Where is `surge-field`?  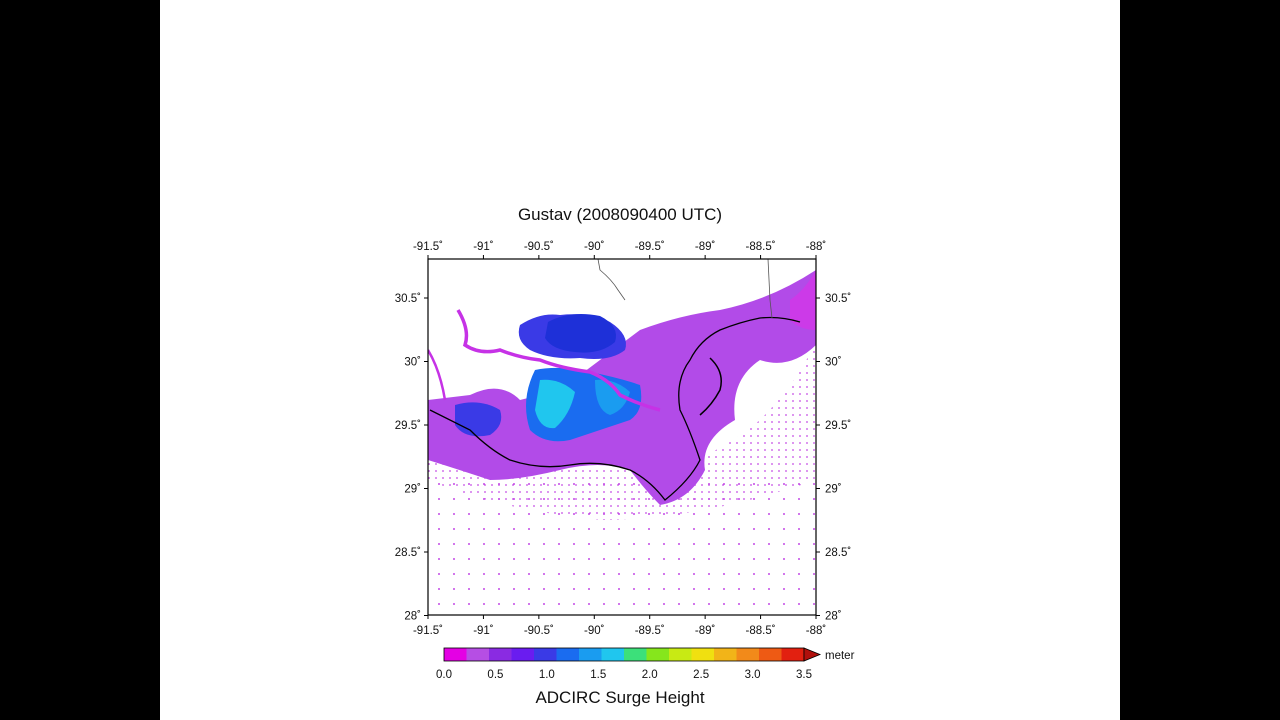
surge-field is located at coordinates (622, 437).